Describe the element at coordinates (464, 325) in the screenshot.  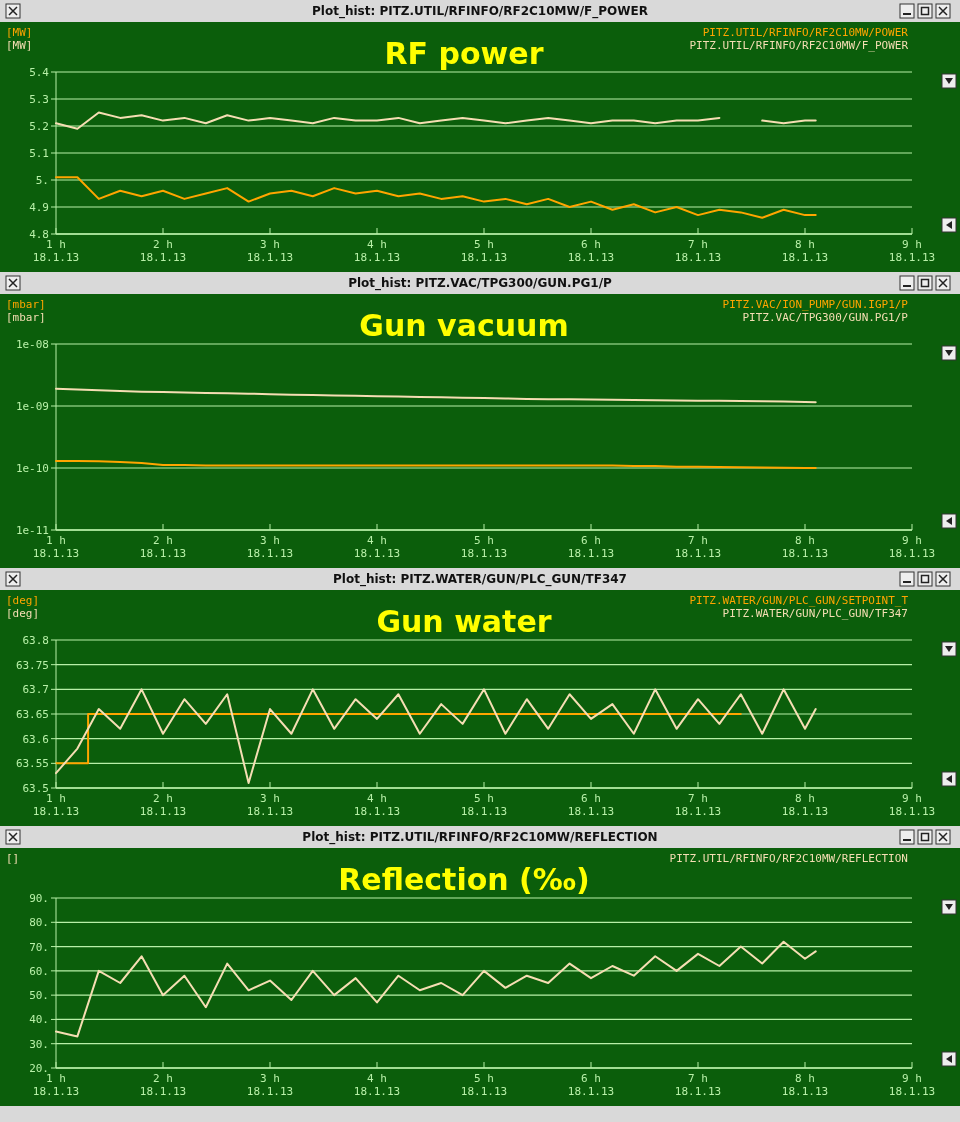
I see `chart-subtitle: Gun vacuum` at that location.